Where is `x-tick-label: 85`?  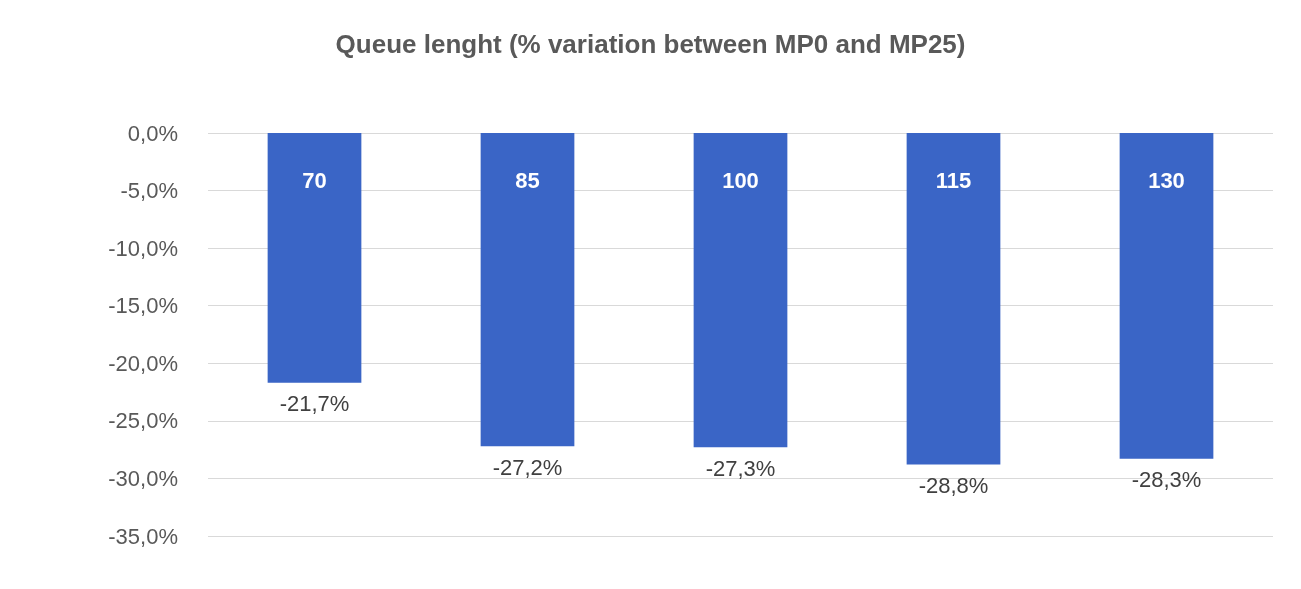 x-tick-label: 85 is located at coordinates (527, 180).